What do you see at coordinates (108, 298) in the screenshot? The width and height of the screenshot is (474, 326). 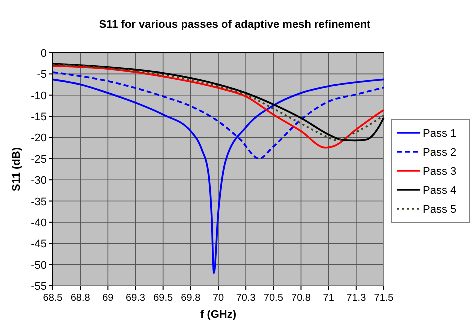 I see `x-tick-label: 69` at bounding box center [108, 298].